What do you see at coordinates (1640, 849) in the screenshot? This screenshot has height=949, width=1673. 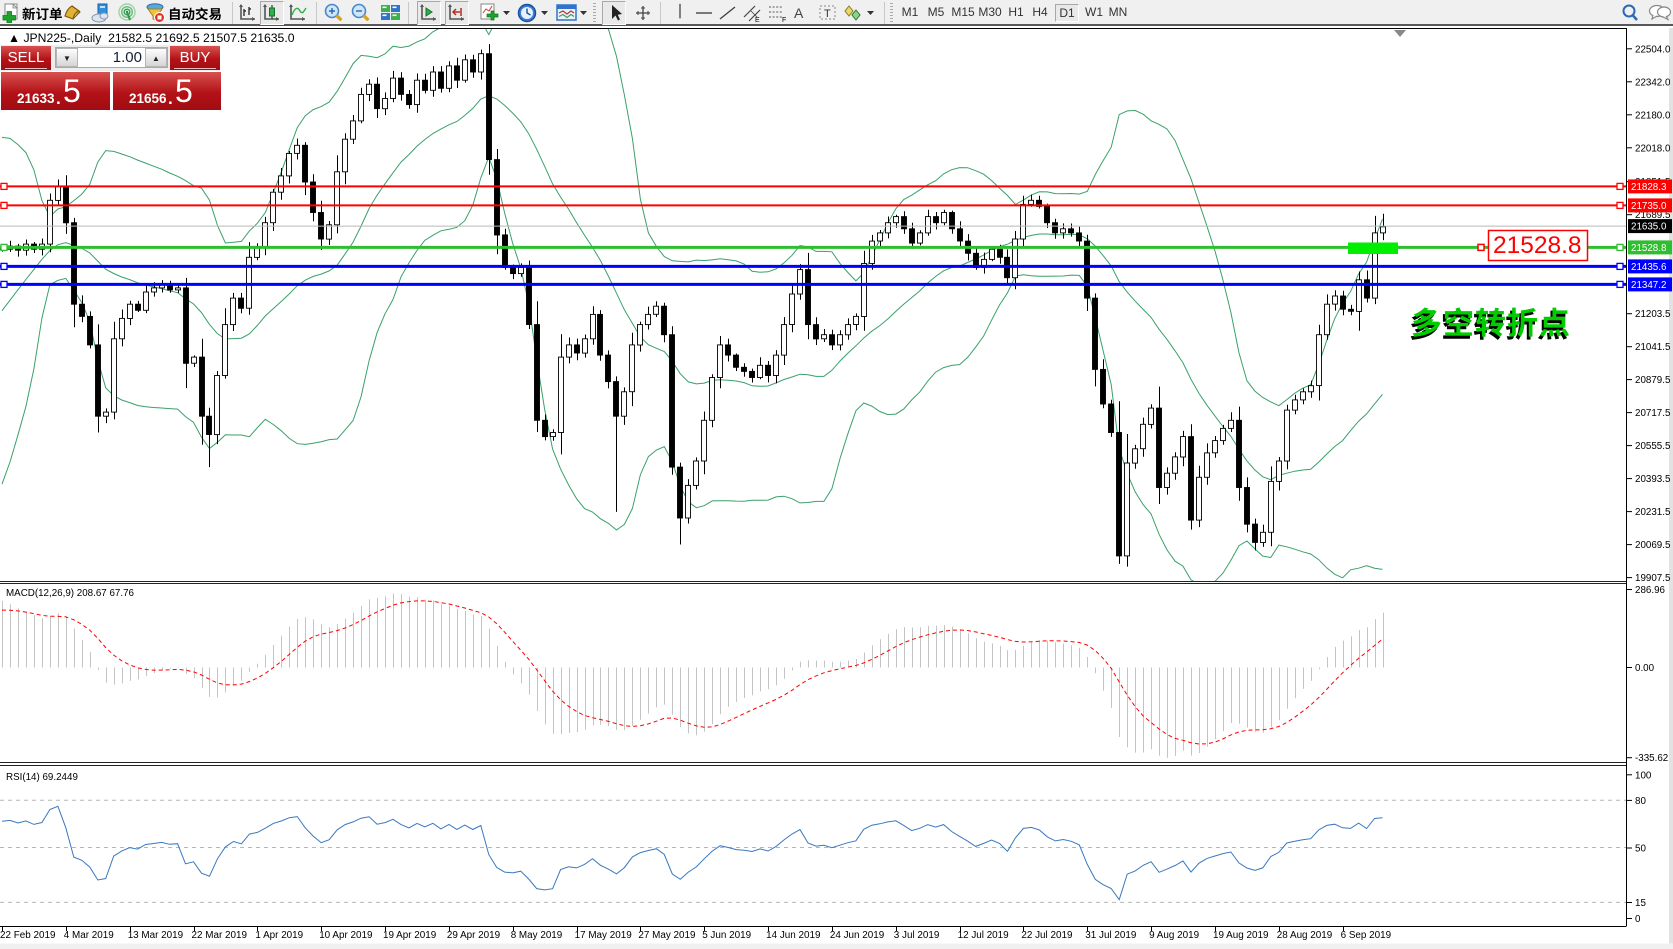 I see `svg-text: 50` at bounding box center [1640, 849].